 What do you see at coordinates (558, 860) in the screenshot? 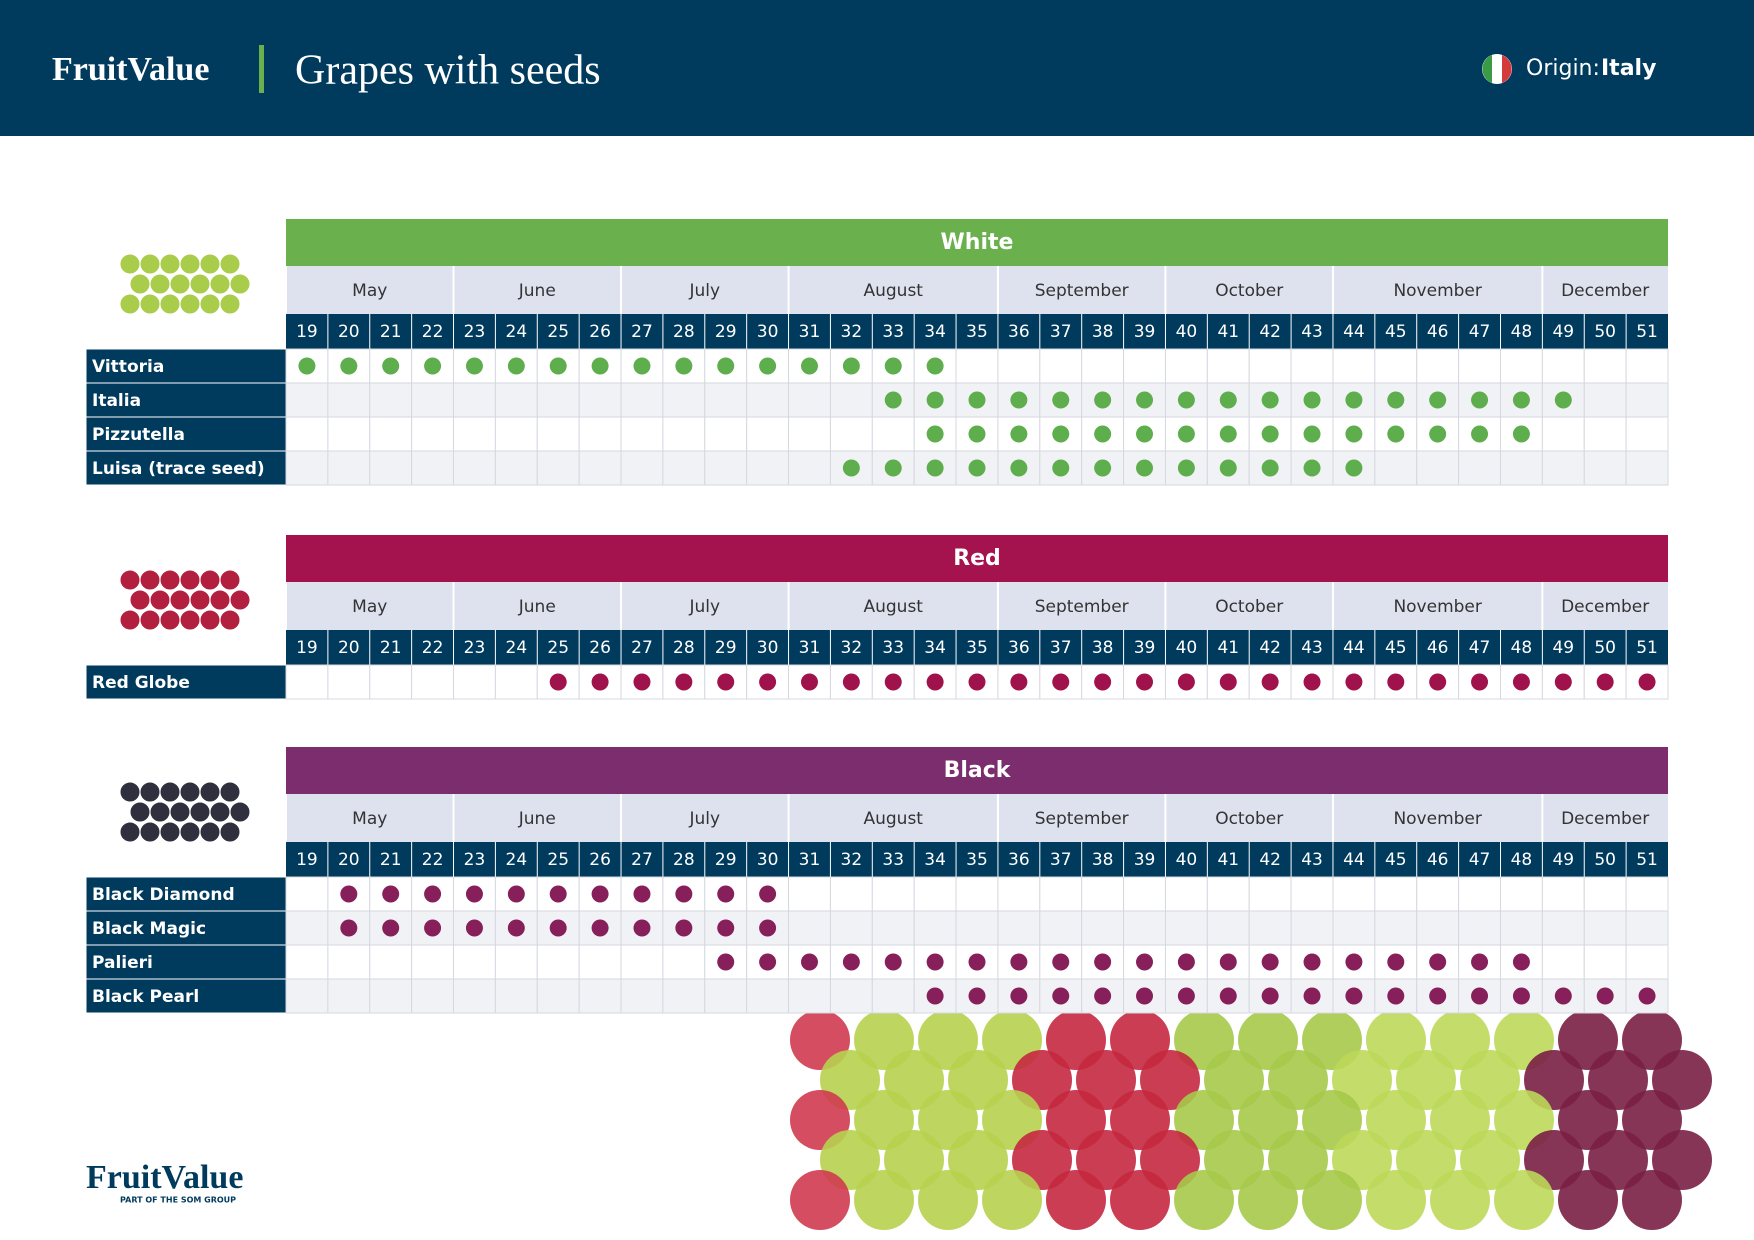
I see `week-label: 25` at bounding box center [558, 860].